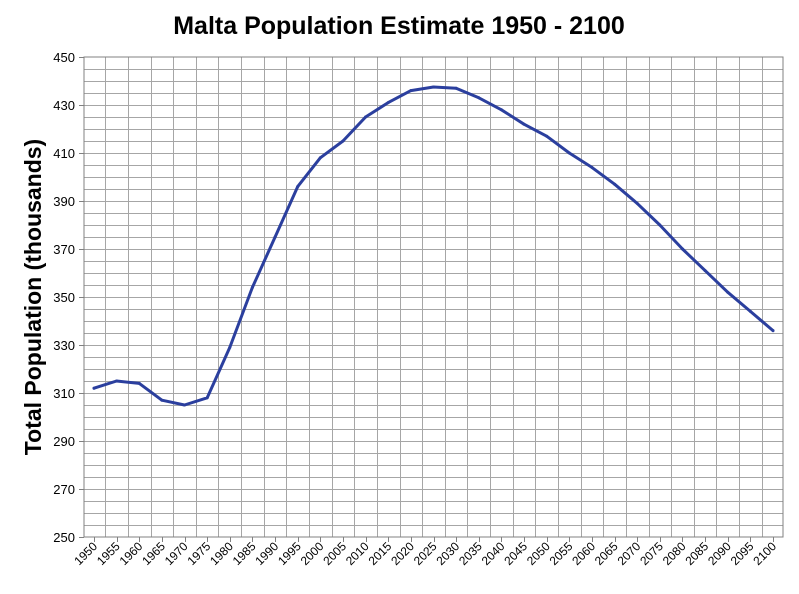 This screenshot has height=594, width=799. I want to click on chart-title: Malta Population Estimate 1950 - 2100, so click(399, 26).